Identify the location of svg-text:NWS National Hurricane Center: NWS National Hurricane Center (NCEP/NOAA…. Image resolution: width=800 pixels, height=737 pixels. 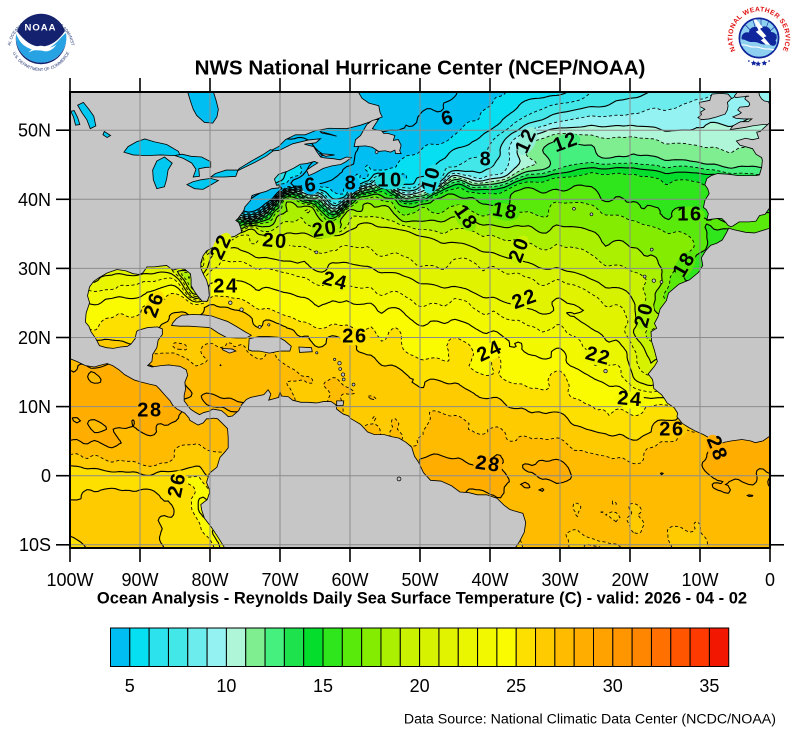
(420, 68).